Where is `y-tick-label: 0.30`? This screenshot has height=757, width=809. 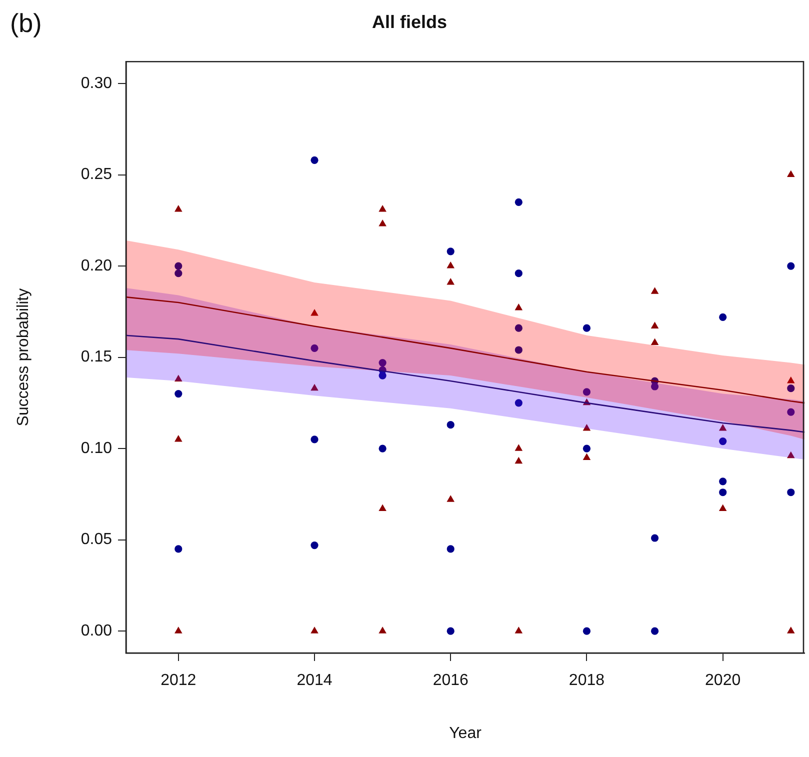
y-tick-label: 0.30 is located at coordinates (96, 83).